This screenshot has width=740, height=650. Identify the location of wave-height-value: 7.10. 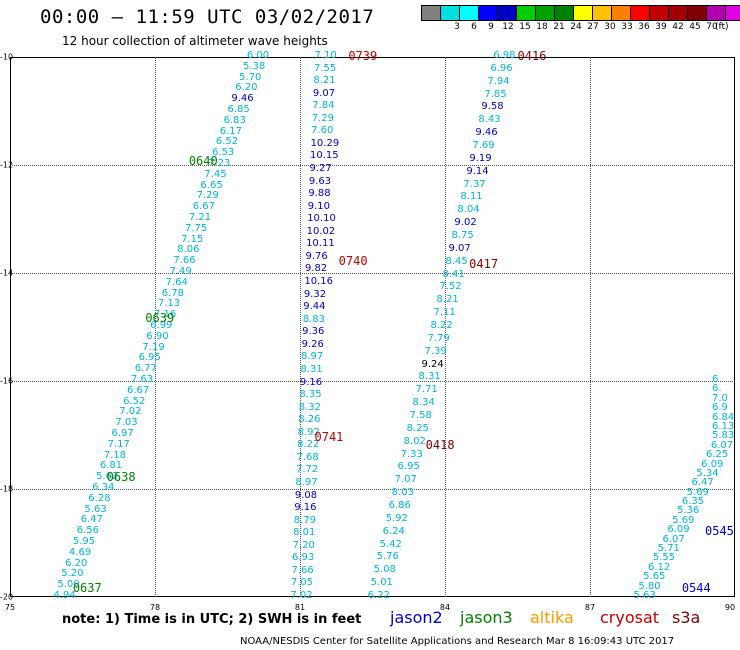
(325, 55).